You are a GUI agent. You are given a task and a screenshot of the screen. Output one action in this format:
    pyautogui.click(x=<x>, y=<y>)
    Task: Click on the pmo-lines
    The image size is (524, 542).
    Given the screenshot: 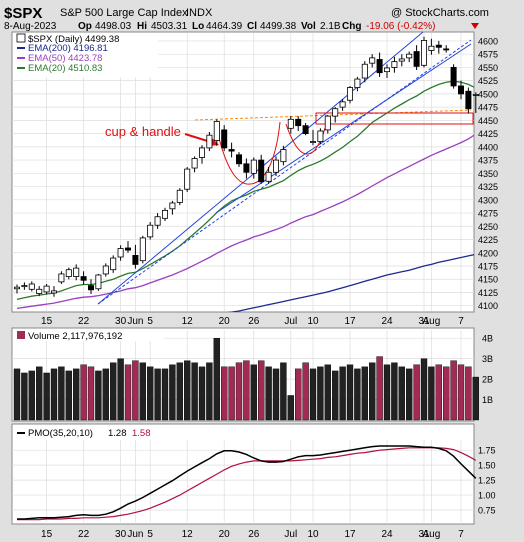 What is the action you would take?
    pyautogui.click(x=247, y=483)
    